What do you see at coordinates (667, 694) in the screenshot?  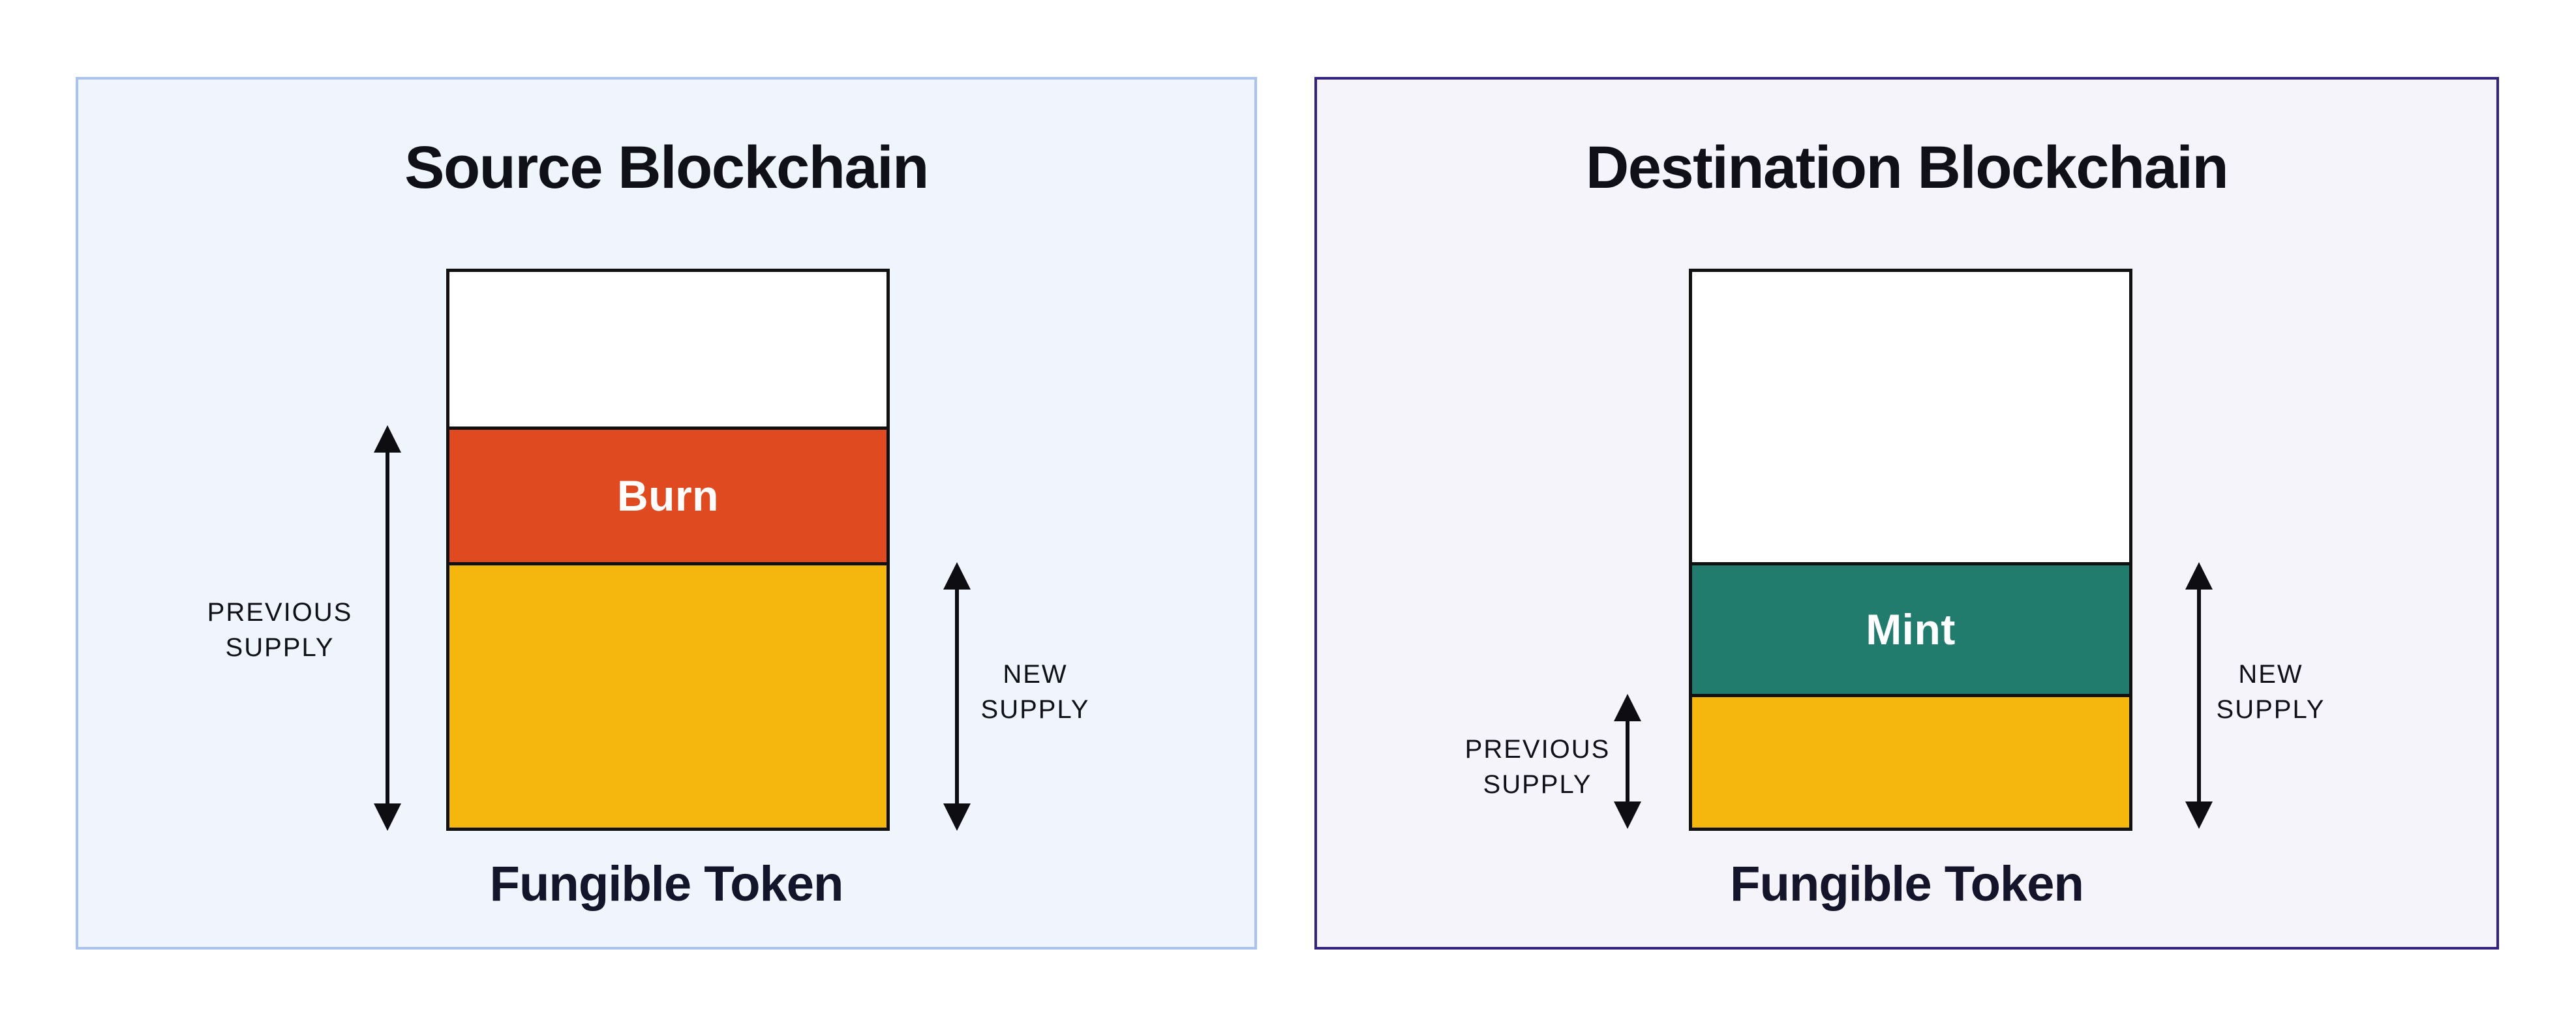 I see `source-bar-segment-remaining-supply` at bounding box center [667, 694].